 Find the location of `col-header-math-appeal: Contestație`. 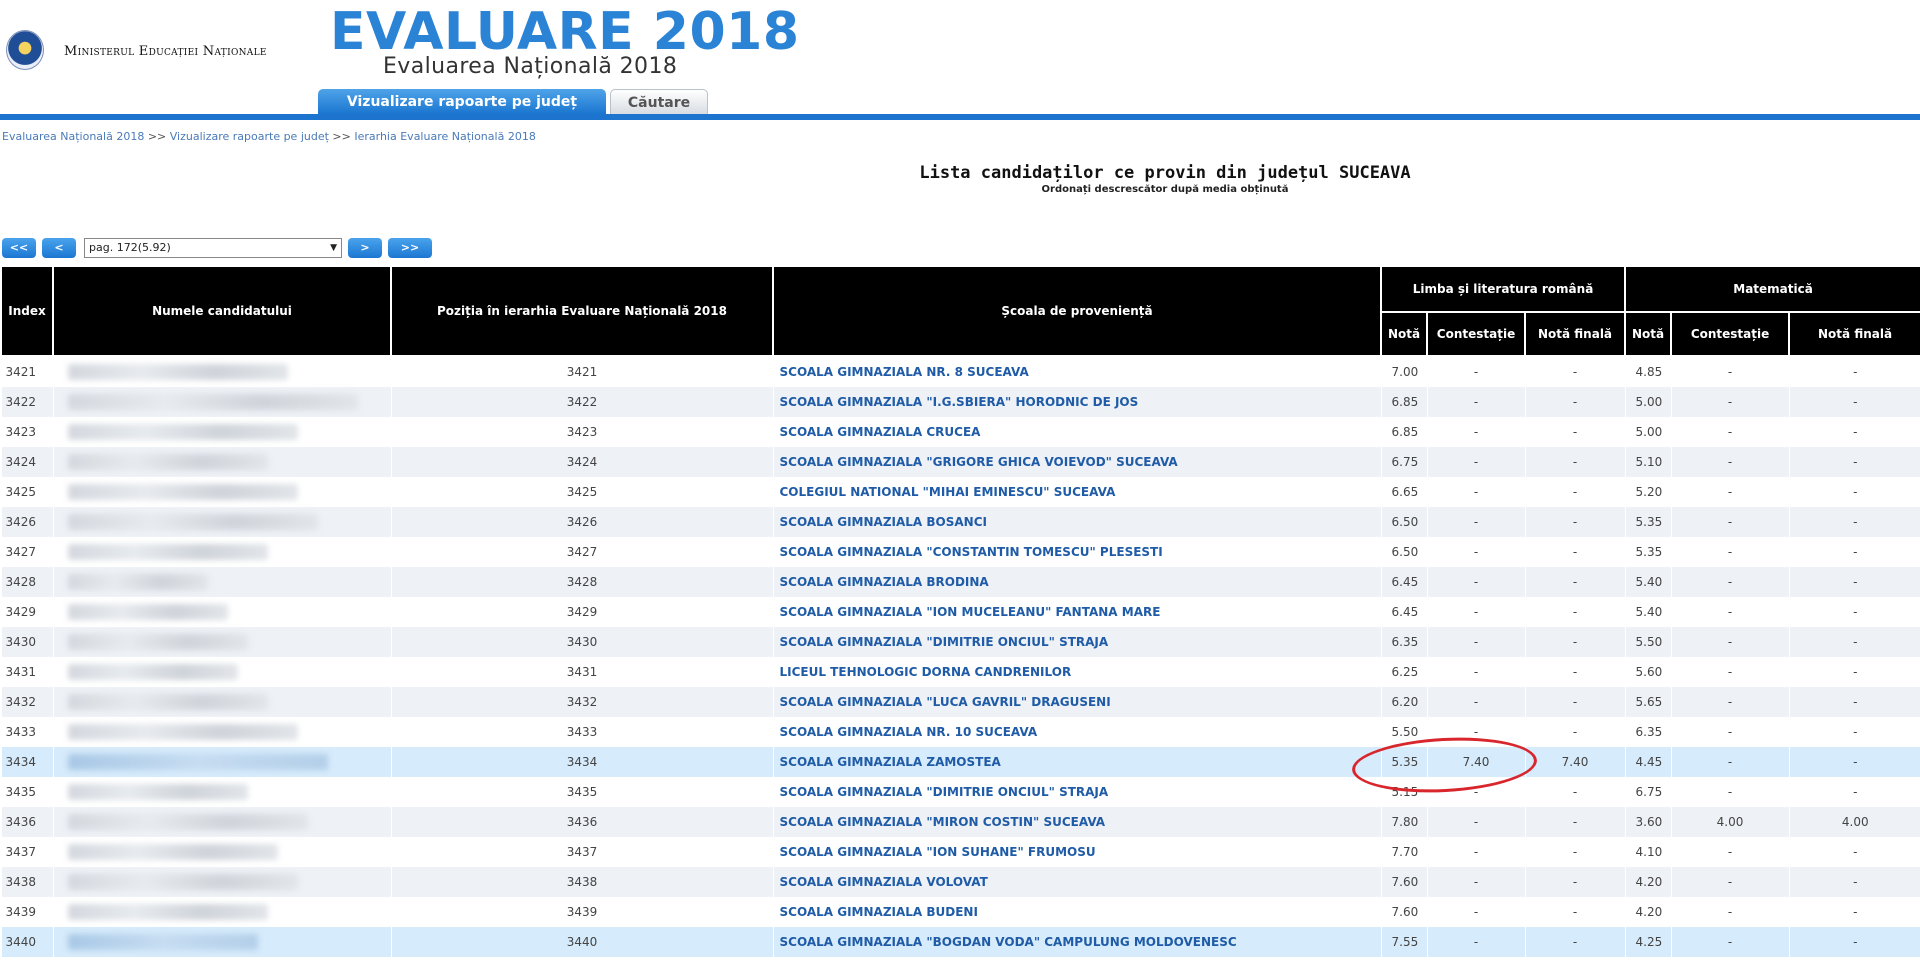

col-header-math-appeal: Contestație is located at coordinates (1730, 334).